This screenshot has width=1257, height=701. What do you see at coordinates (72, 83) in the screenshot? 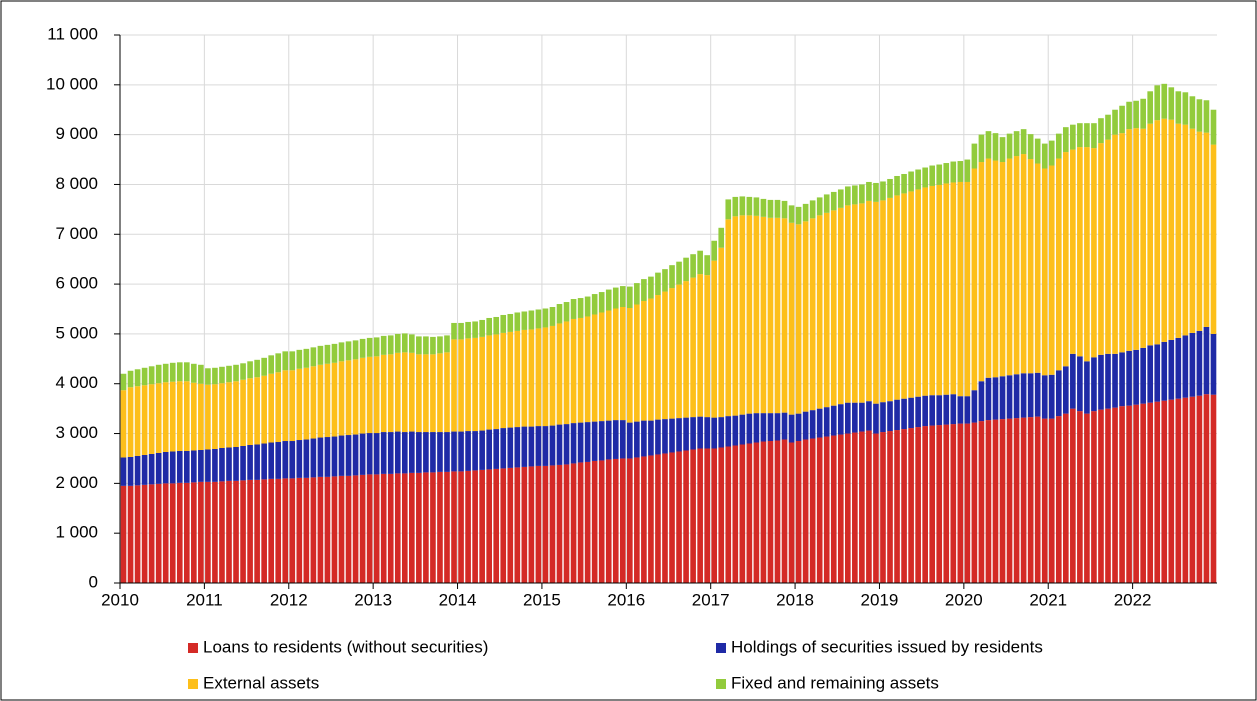
I see `y-tick-label: 10 000` at bounding box center [72, 83].